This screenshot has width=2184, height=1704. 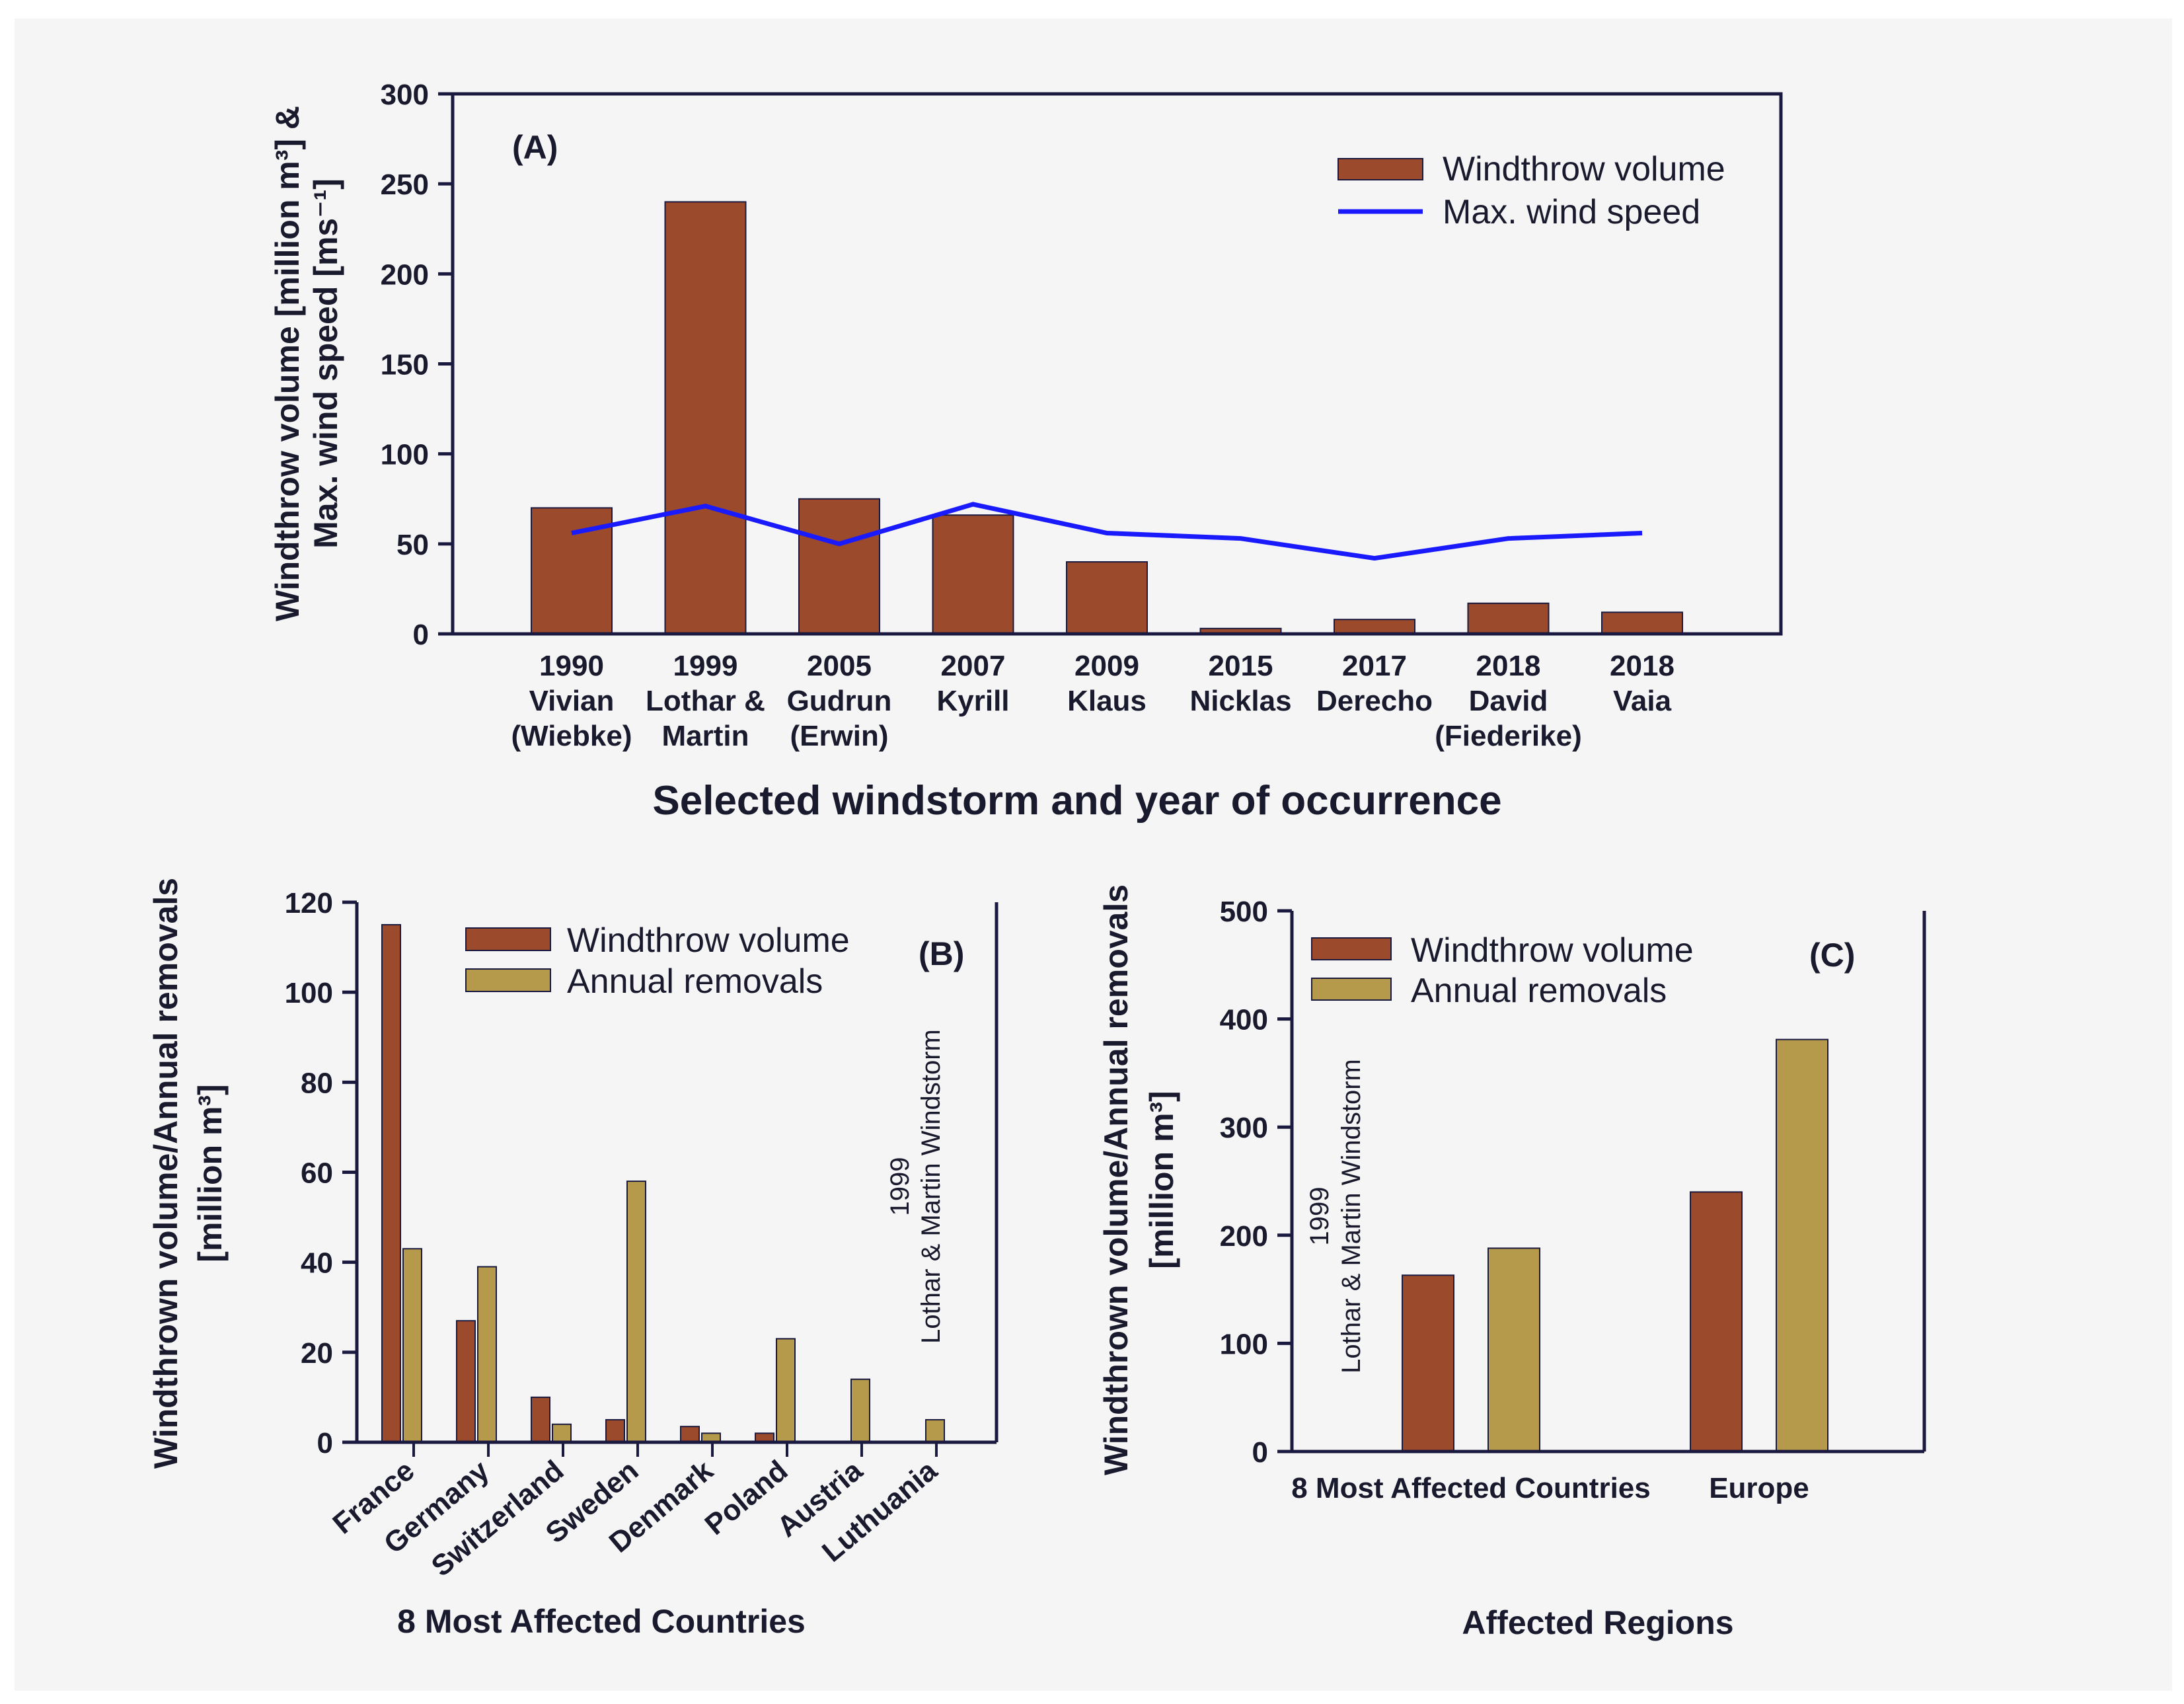 I want to click on x-category-label: 2005, so click(x=839, y=666).